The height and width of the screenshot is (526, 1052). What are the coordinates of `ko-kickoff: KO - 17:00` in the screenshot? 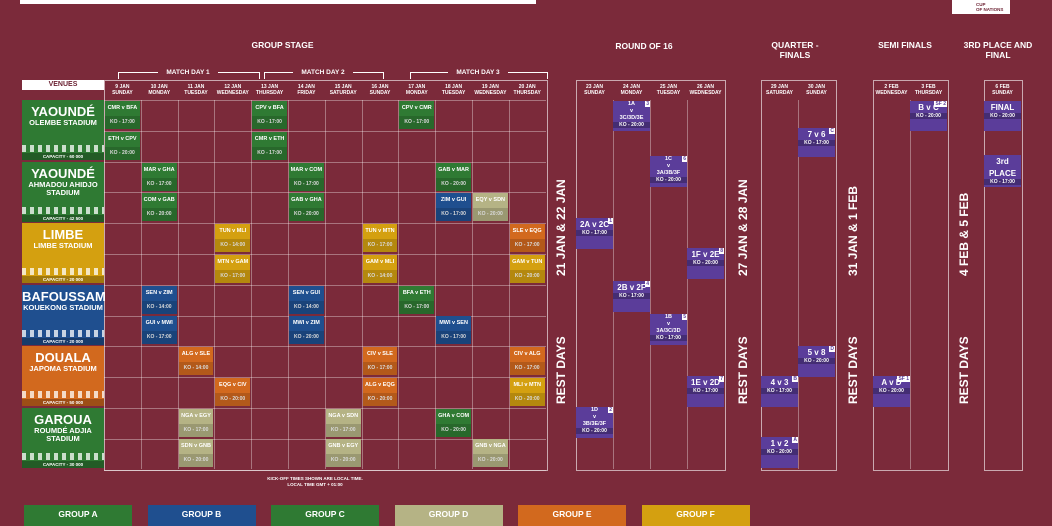 It's located at (631, 296).